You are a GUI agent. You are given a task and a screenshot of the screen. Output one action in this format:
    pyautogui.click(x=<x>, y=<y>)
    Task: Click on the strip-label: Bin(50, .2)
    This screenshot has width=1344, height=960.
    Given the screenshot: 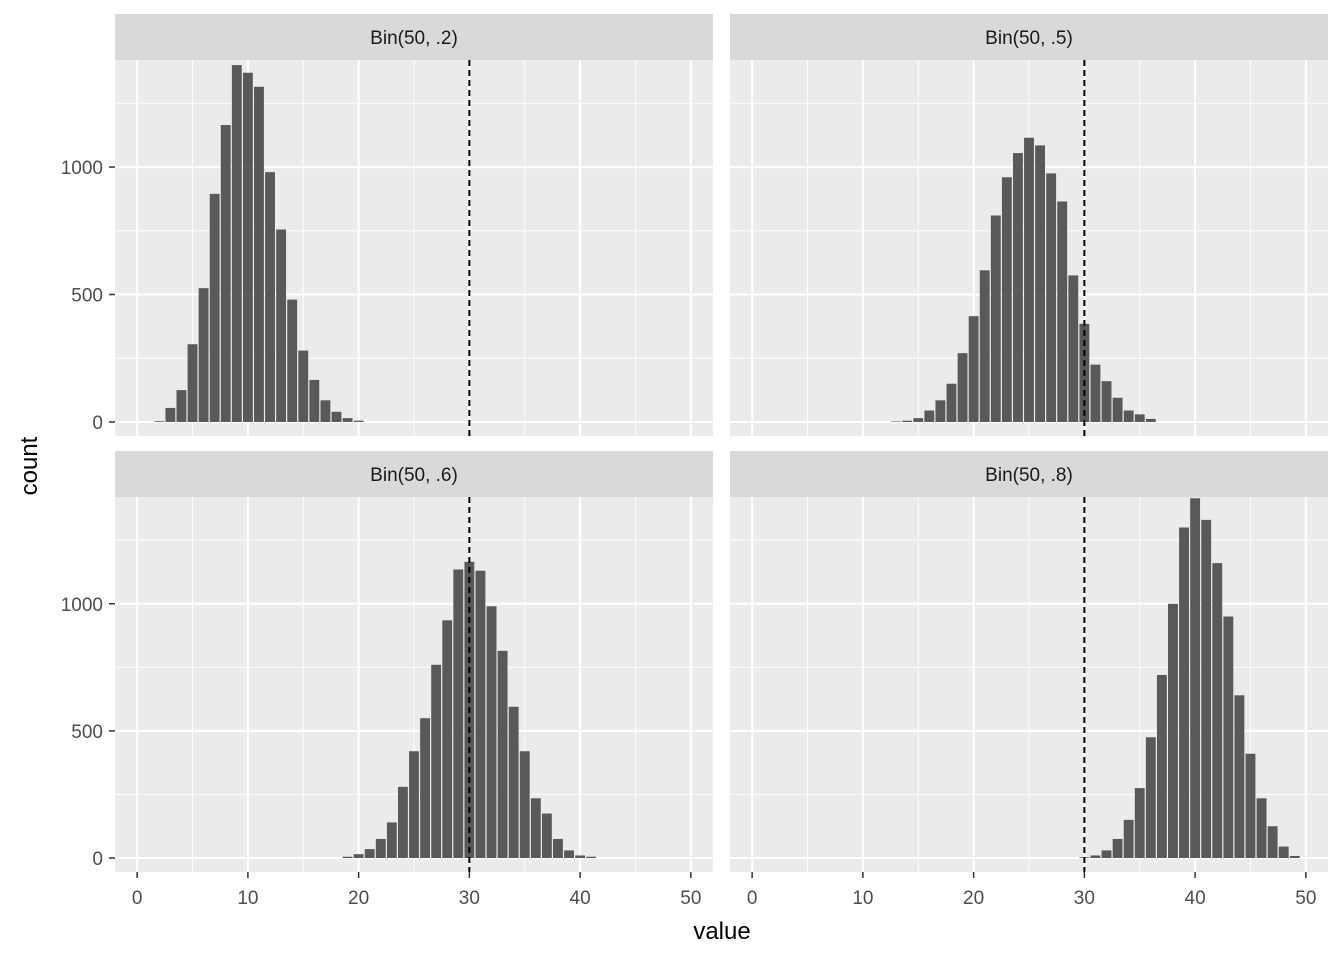 What is the action you would take?
    pyautogui.click(x=414, y=38)
    